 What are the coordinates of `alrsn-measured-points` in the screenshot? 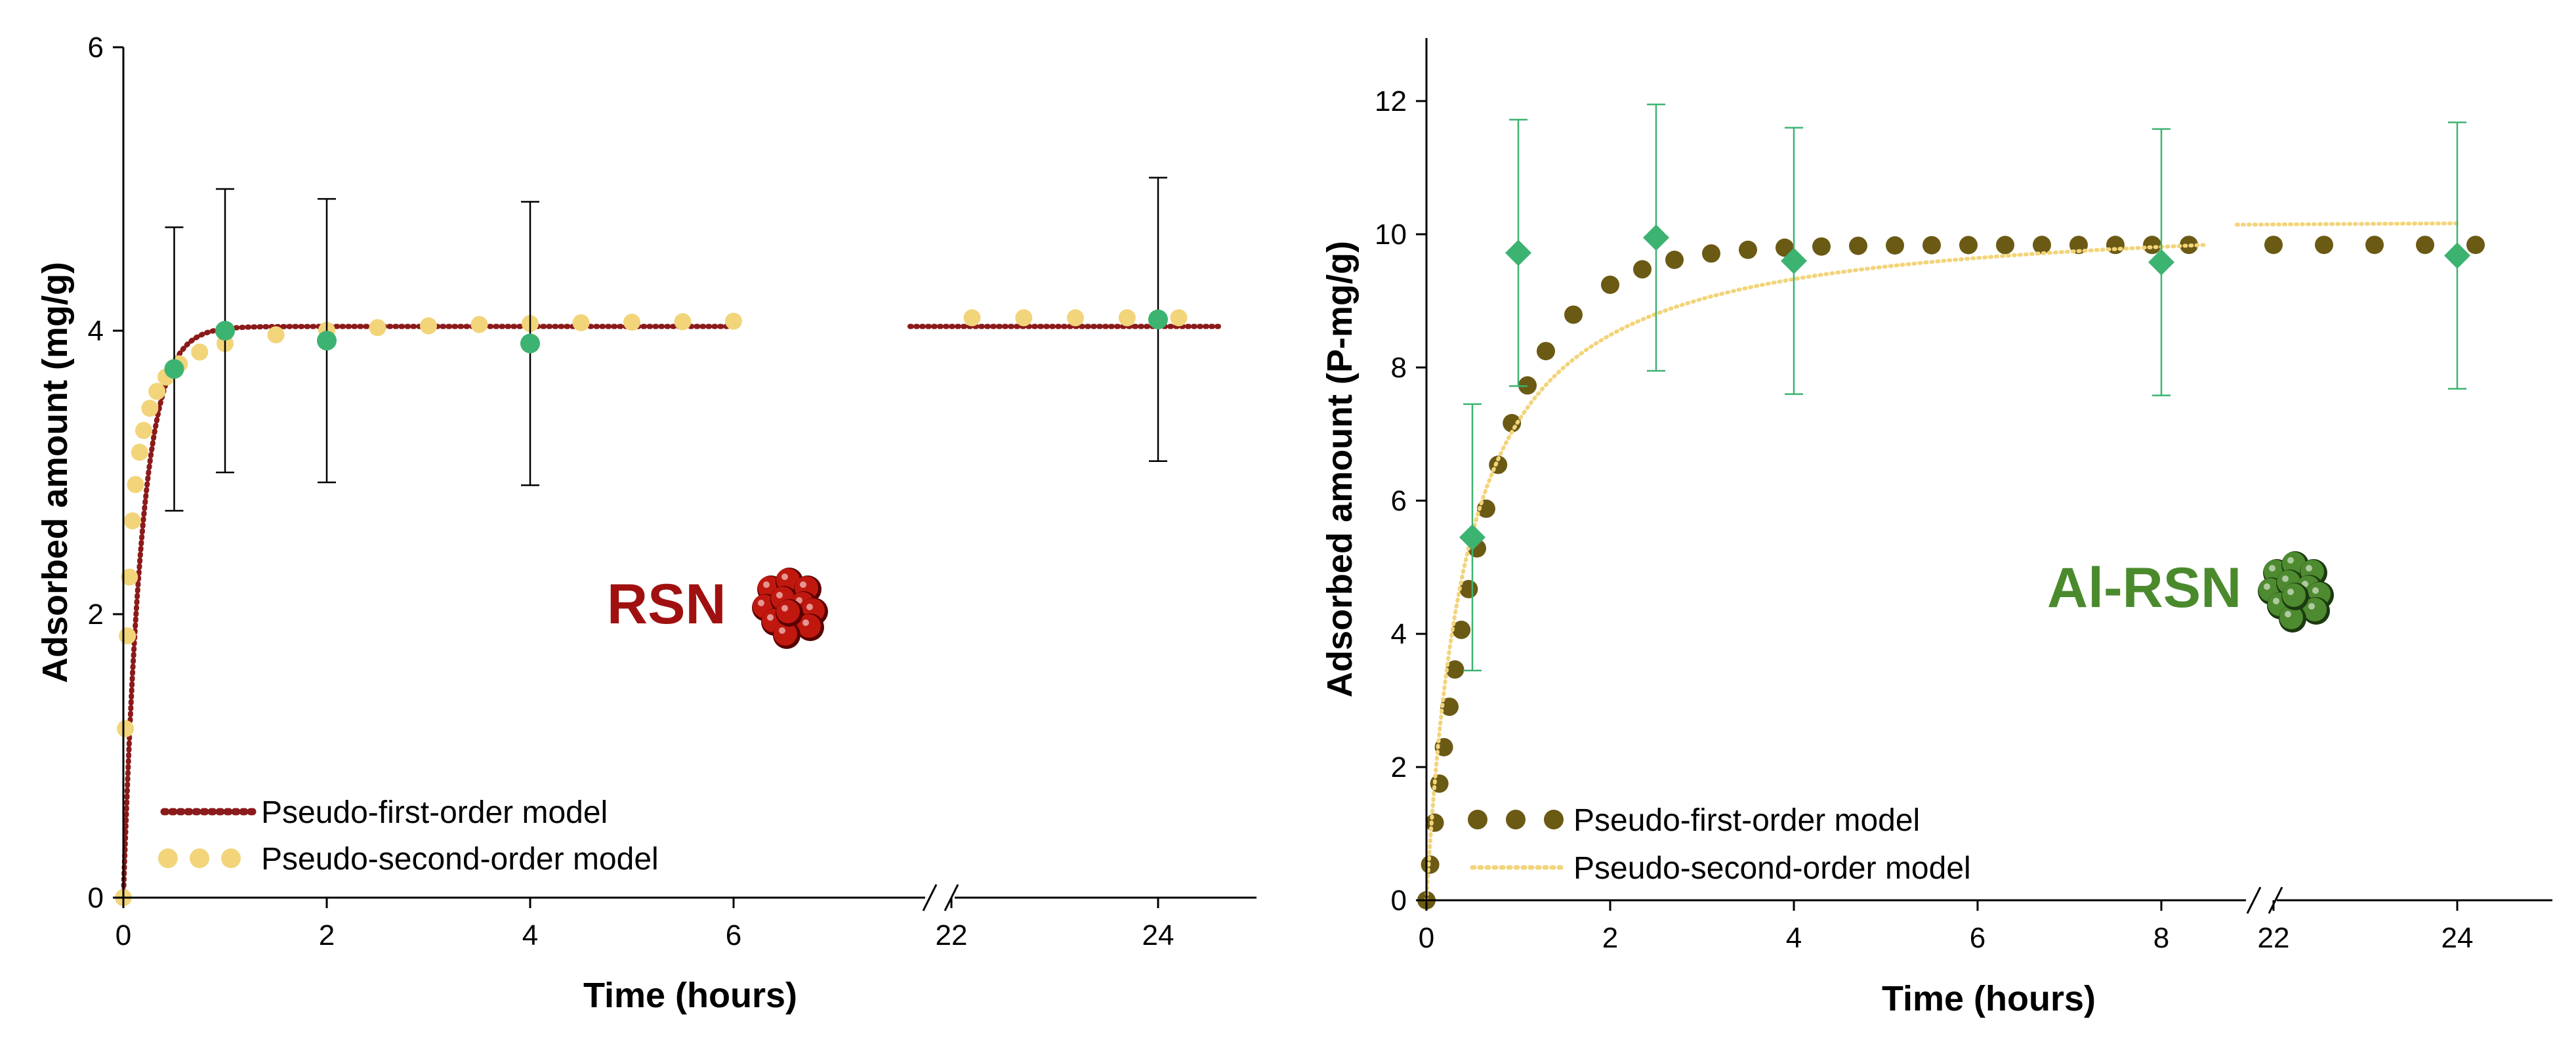 It's located at (1965, 387).